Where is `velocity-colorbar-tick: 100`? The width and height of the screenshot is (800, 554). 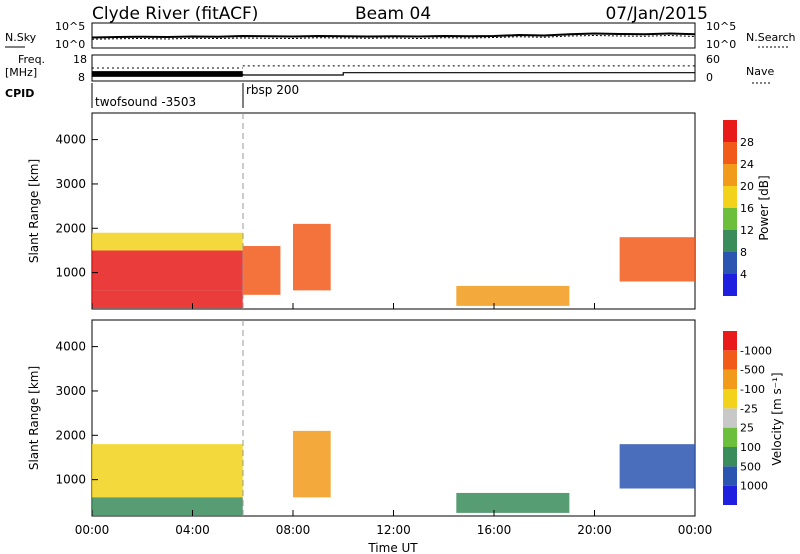
velocity-colorbar-tick: 100 is located at coordinates (750, 447).